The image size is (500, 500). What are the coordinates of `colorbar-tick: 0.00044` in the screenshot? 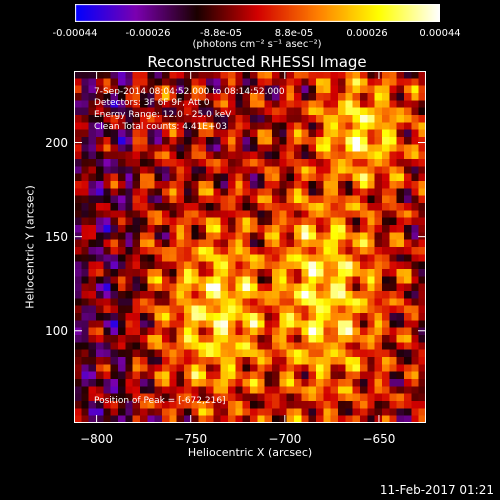 It's located at (440, 33).